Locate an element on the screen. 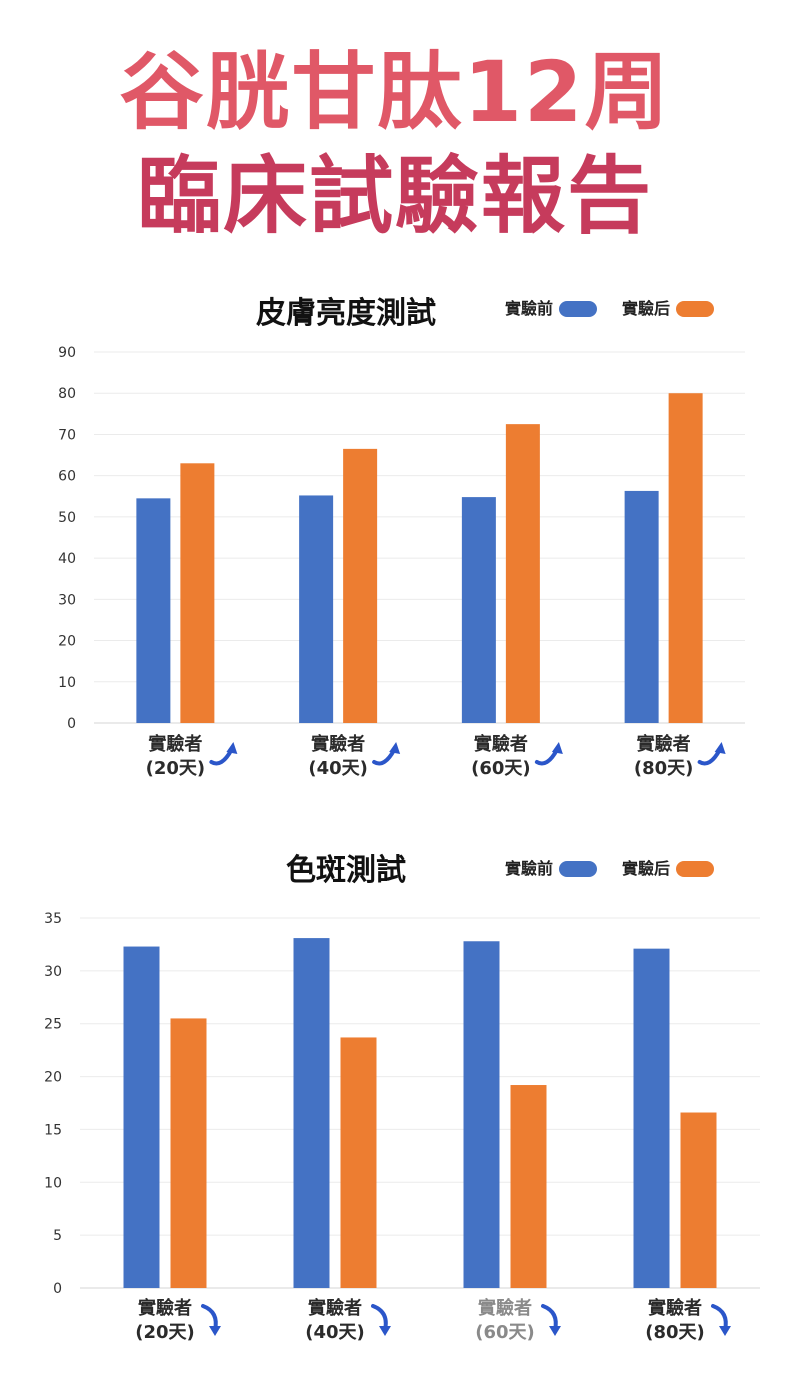 The image size is (790, 1390). y-tick-label: 35 is located at coordinates (53, 919).